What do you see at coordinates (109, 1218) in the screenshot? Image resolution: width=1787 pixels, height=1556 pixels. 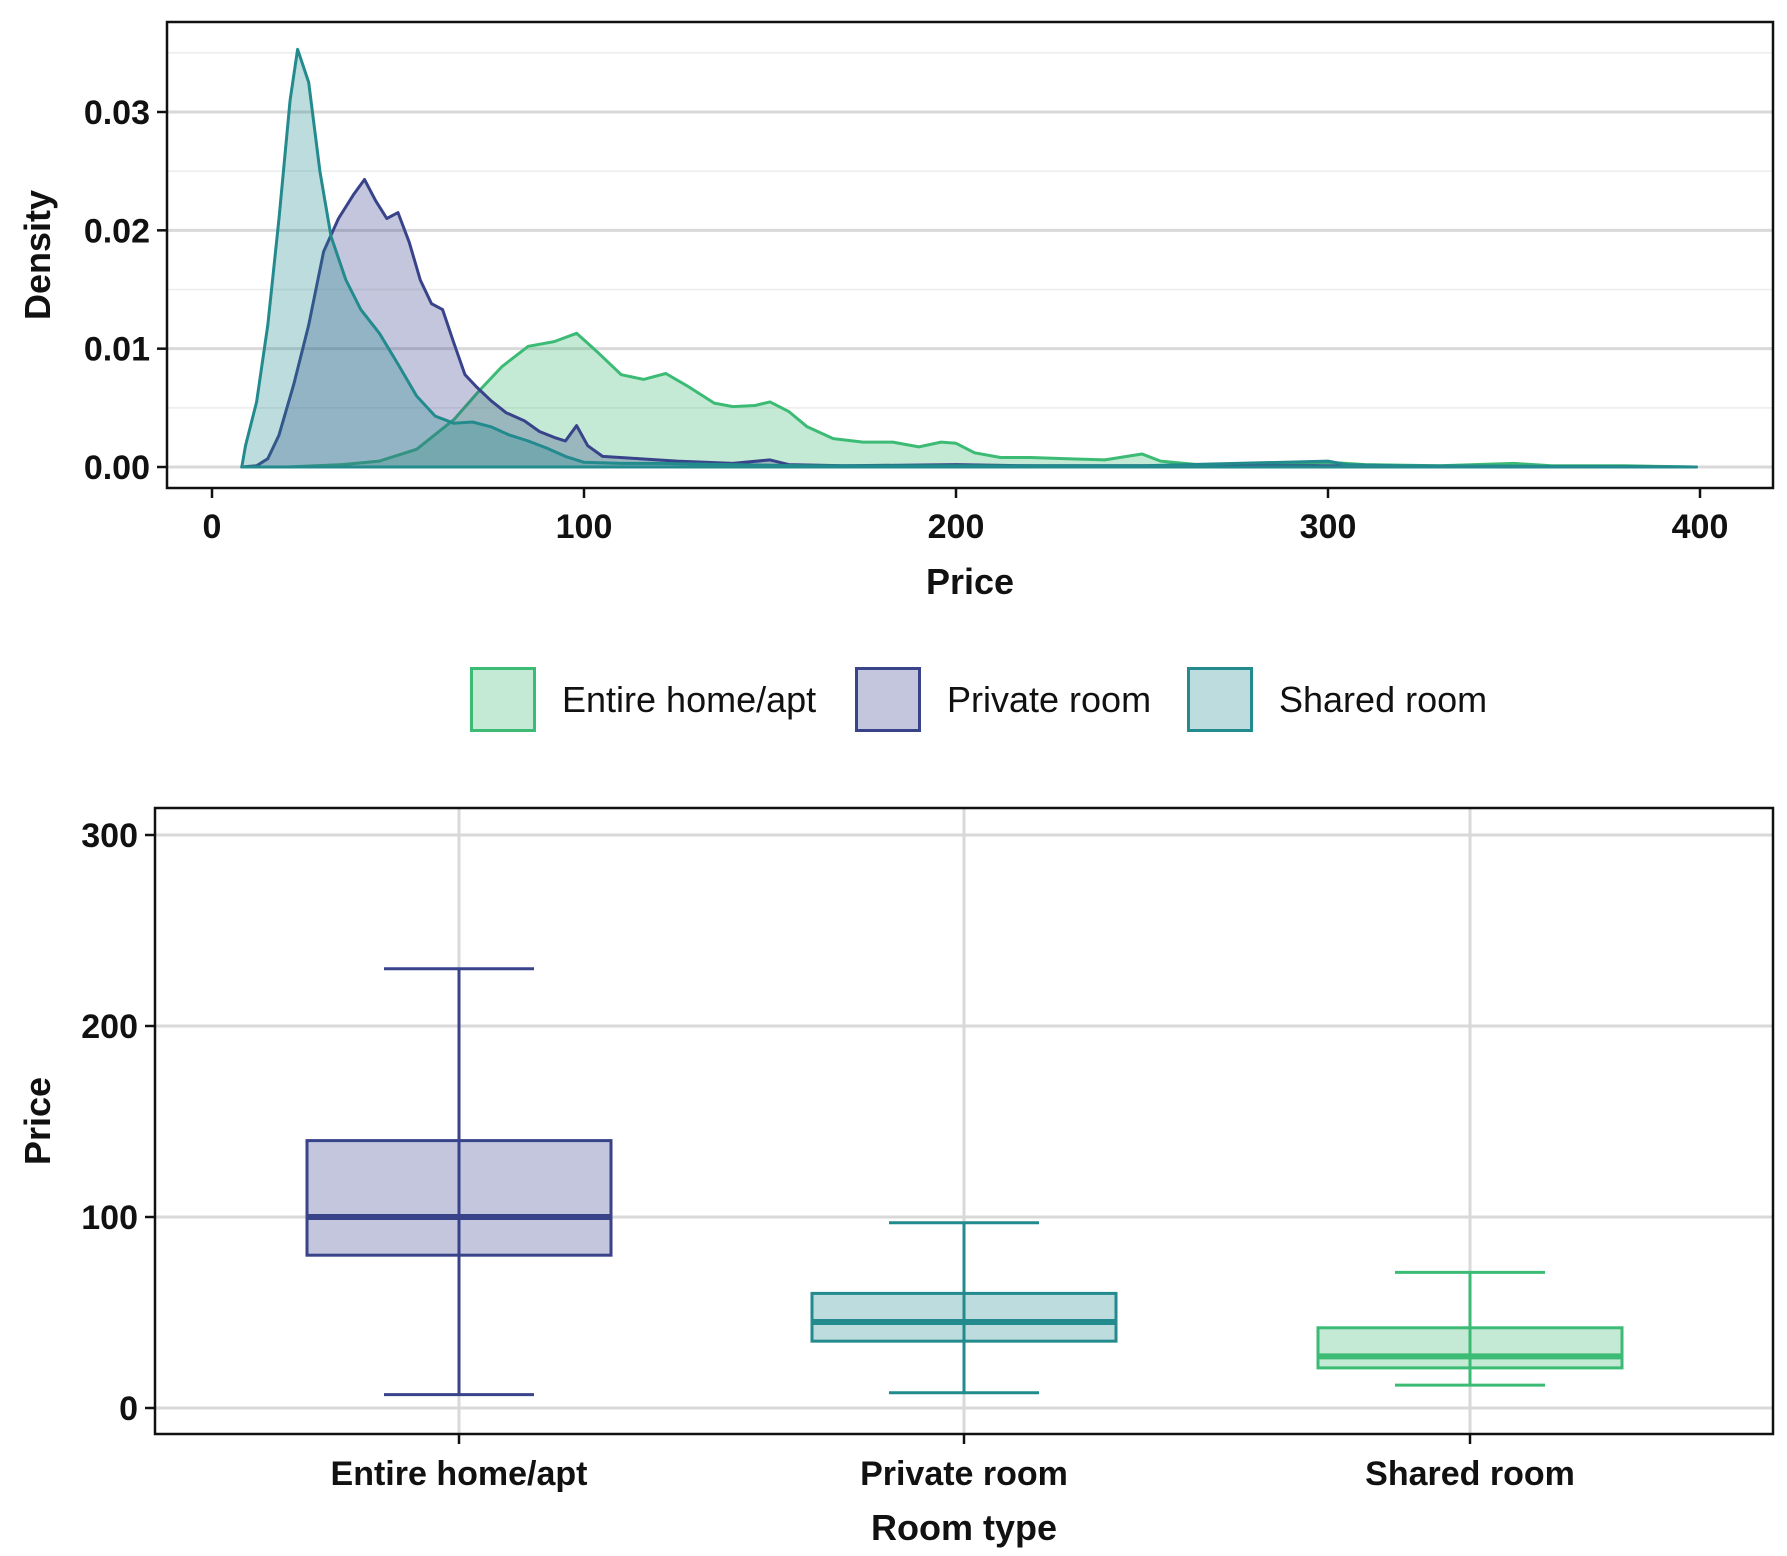 I see `box-y-tick-label: 100` at bounding box center [109, 1218].